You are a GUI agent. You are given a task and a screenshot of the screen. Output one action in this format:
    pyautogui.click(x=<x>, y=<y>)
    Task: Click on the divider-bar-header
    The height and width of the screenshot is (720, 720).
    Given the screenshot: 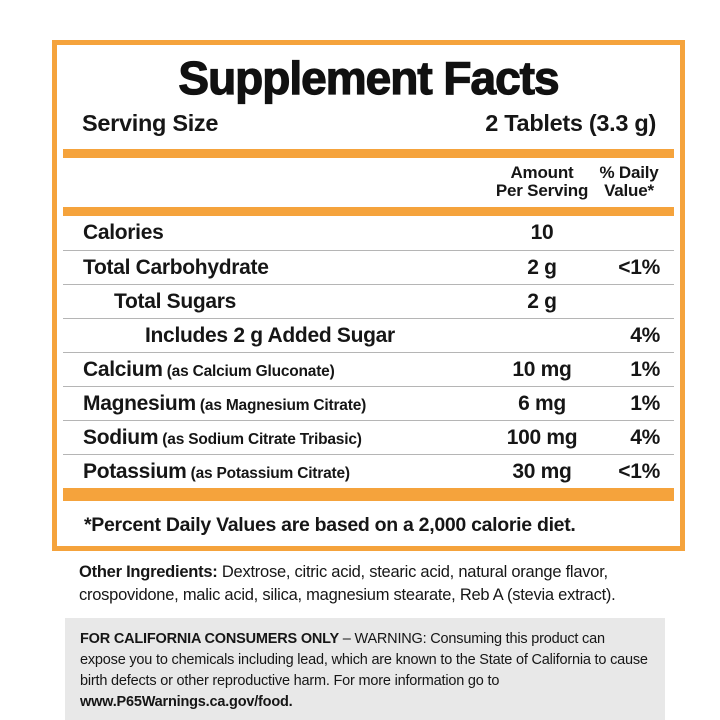 What is the action you would take?
    pyautogui.click(x=368, y=211)
    